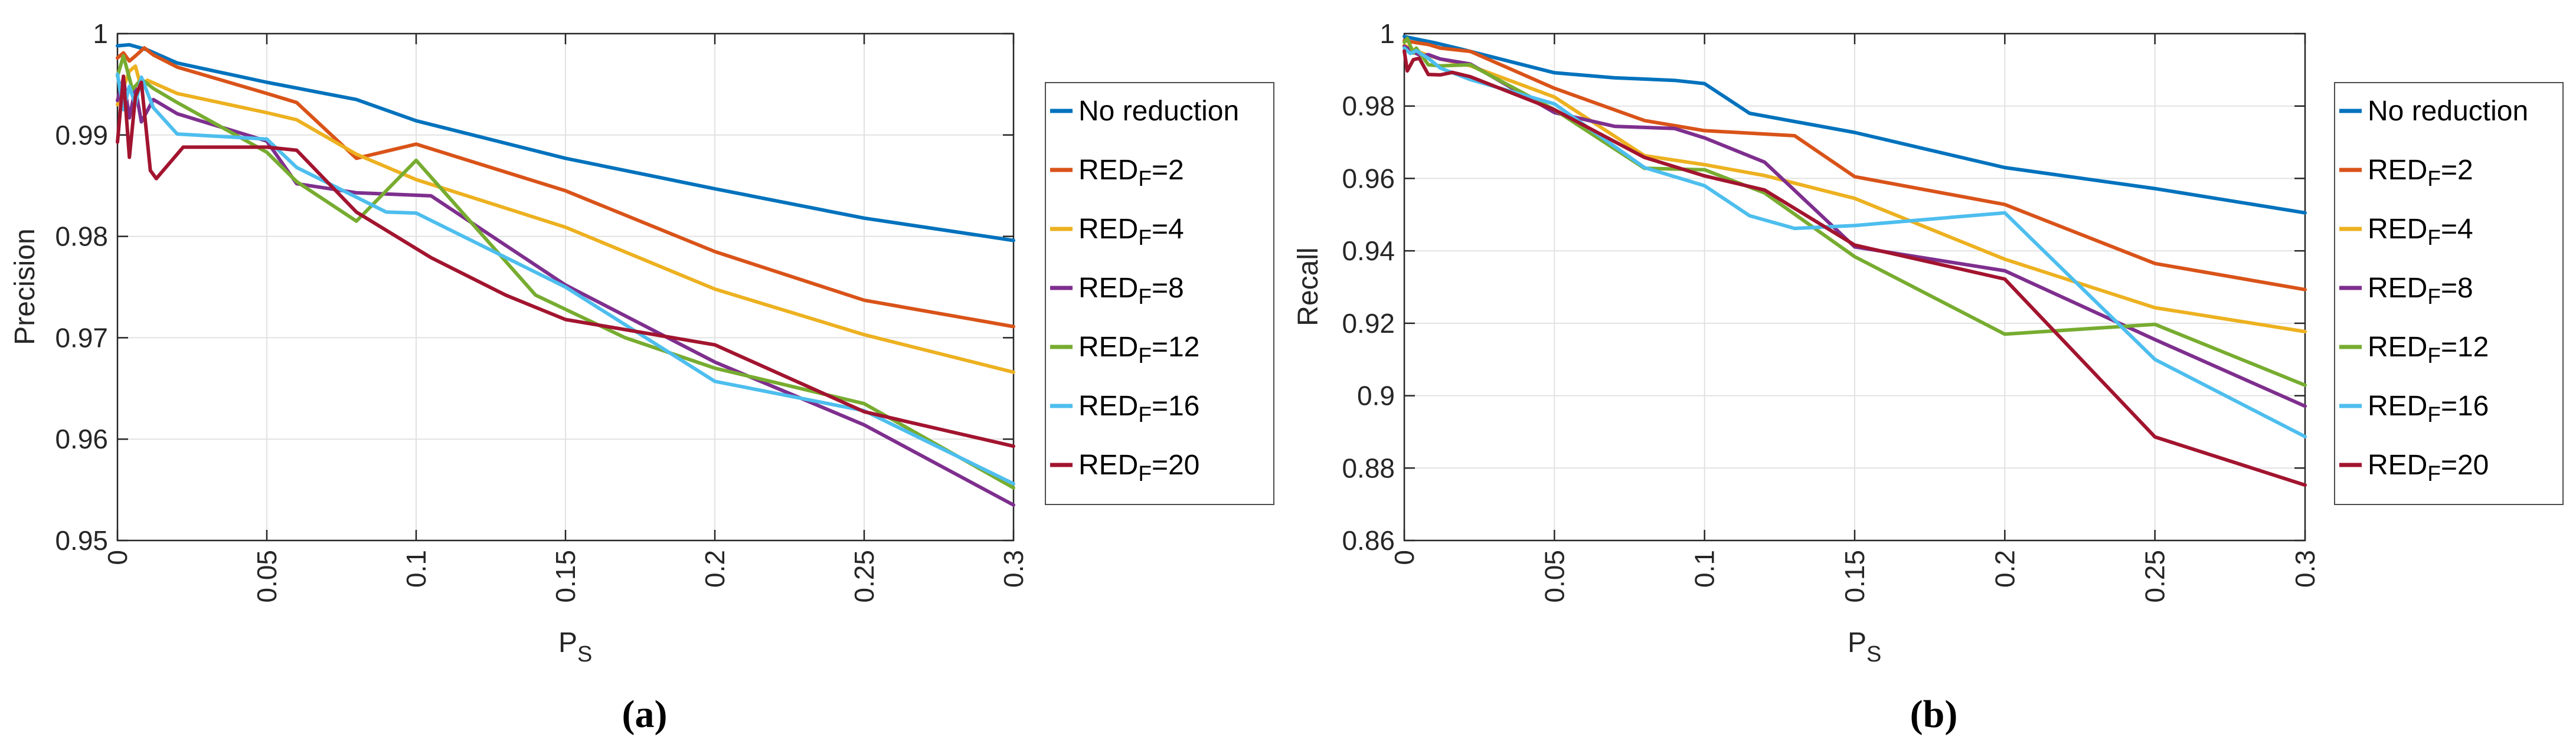 This screenshot has height=747, width=2576. Describe the element at coordinates (25, 286) in the screenshot. I see `y-axis-label: Precision` at that location.